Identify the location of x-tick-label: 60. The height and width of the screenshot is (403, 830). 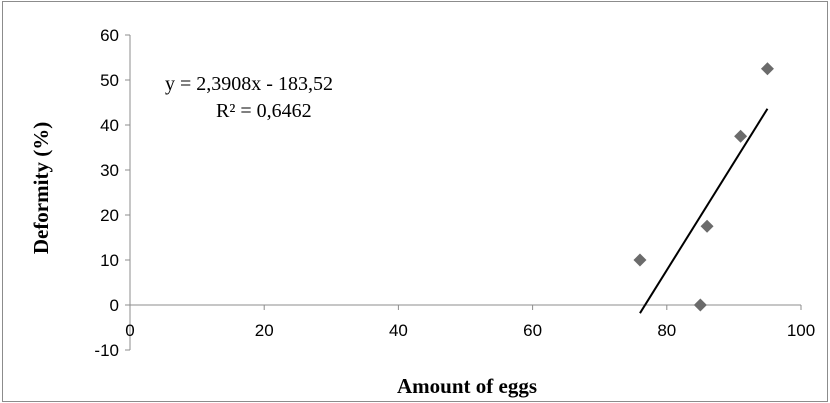
(532, 330).